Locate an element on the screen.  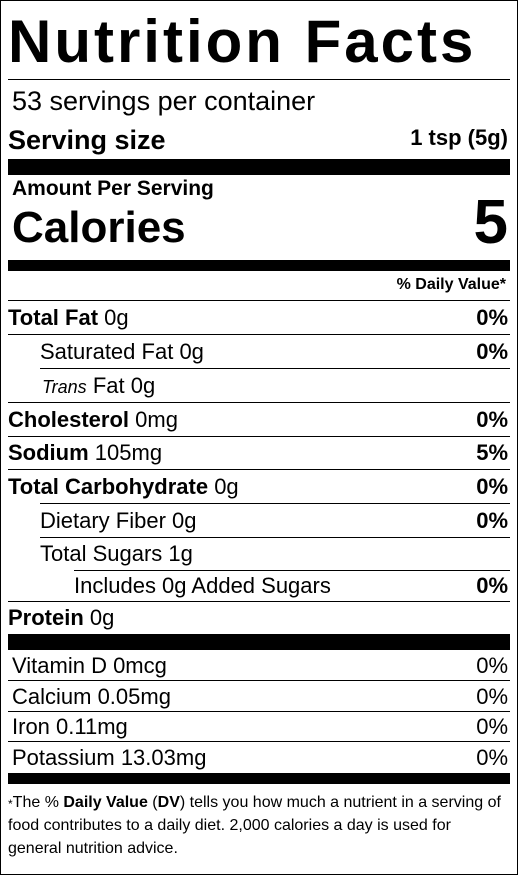
footnote-text: ( is located at coordinates (152, 802).